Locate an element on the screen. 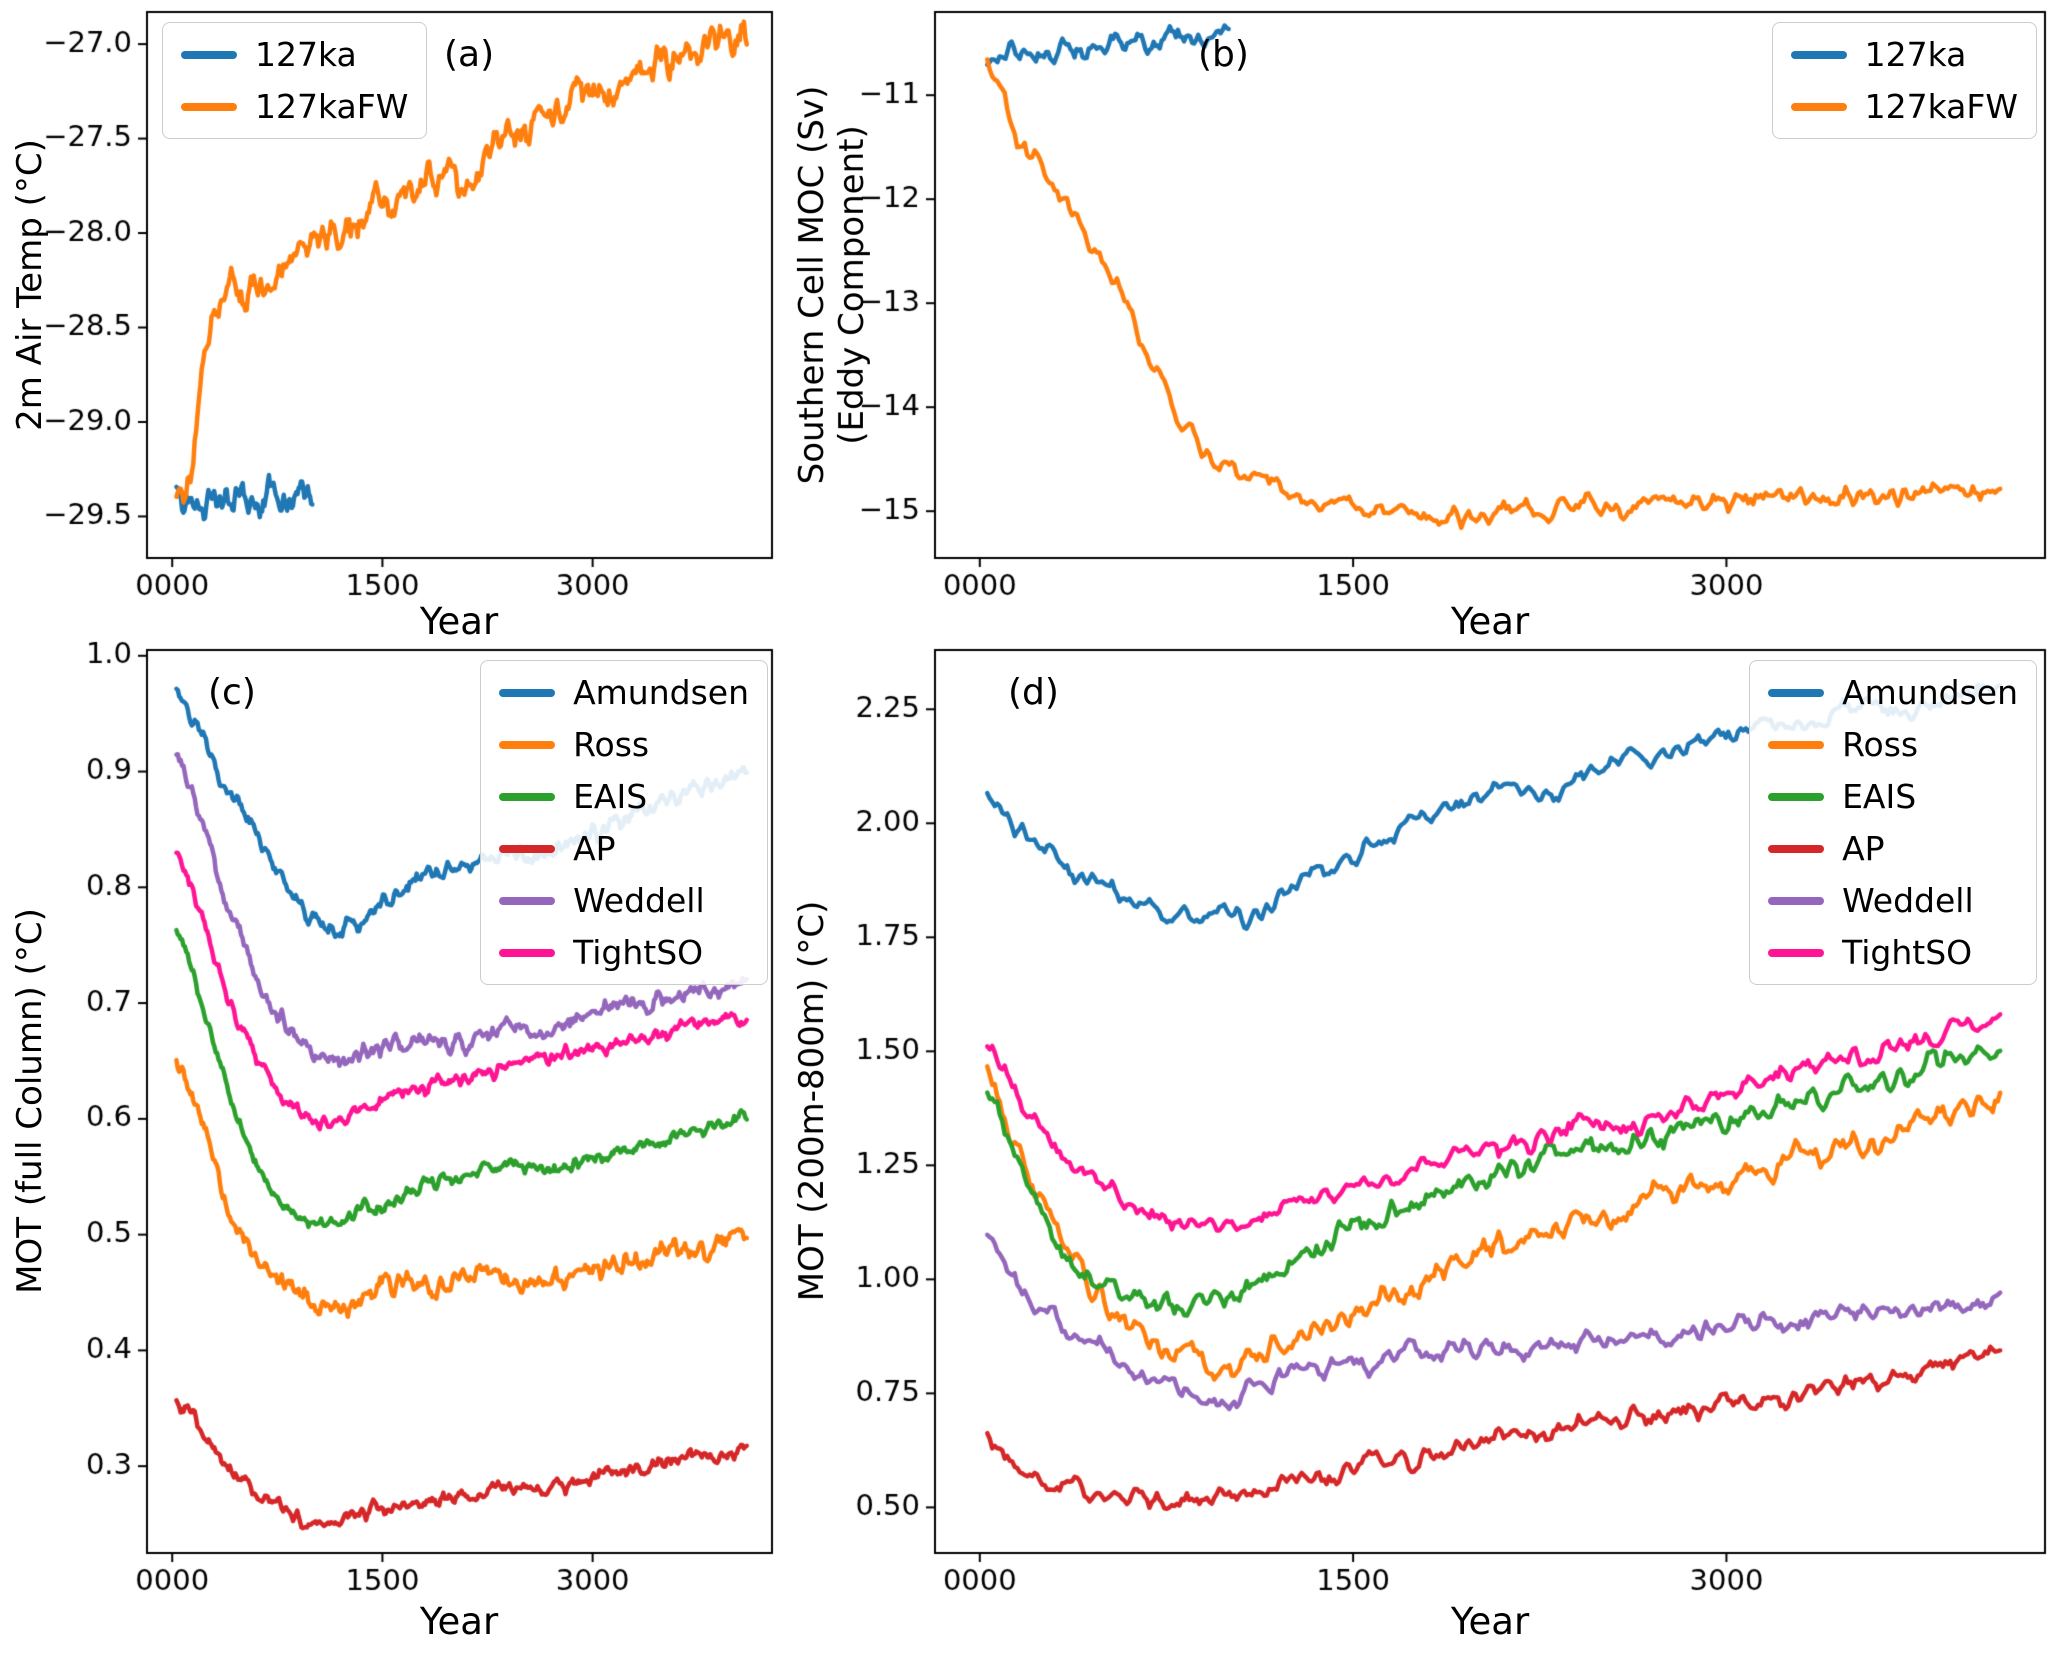  panel-label-c: (c) is located at coordinates (232, 692).